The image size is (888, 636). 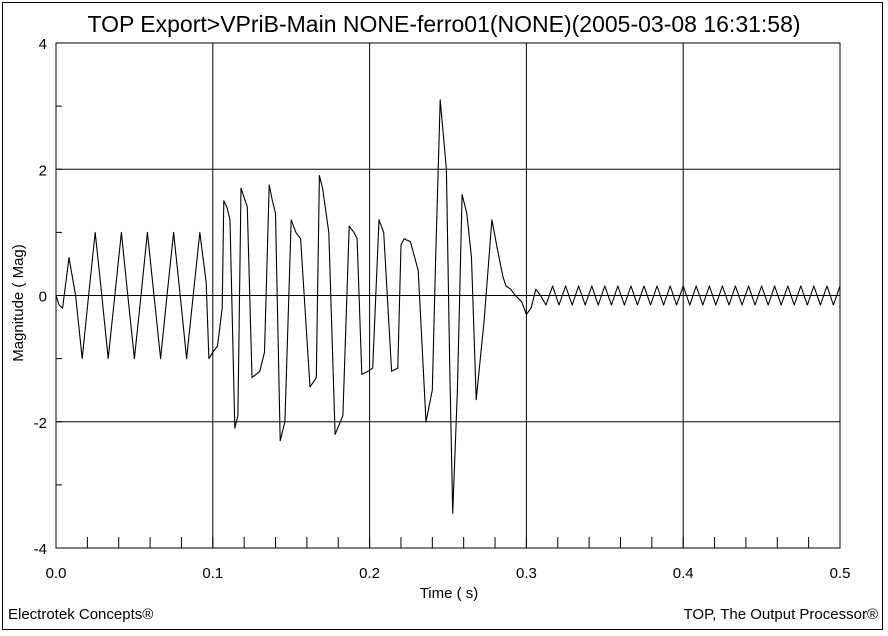 What do you see at coordinates (43, 297) in the screenshot?
I see `y-tick-label: 0` at bounding box center [43, 297].